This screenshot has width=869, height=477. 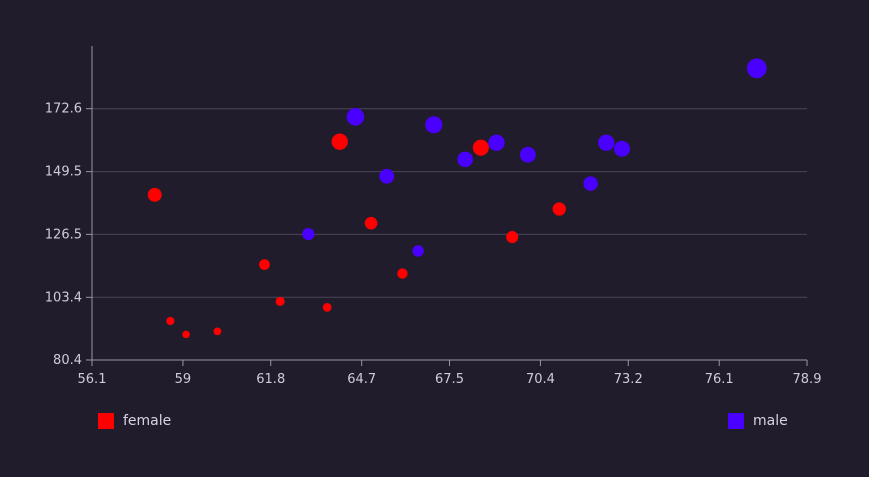 What do you see at coordinates (63, 109) in the screenshot?
I see `y-tick-label-4: 172.6` at bounding box center [63, 109].